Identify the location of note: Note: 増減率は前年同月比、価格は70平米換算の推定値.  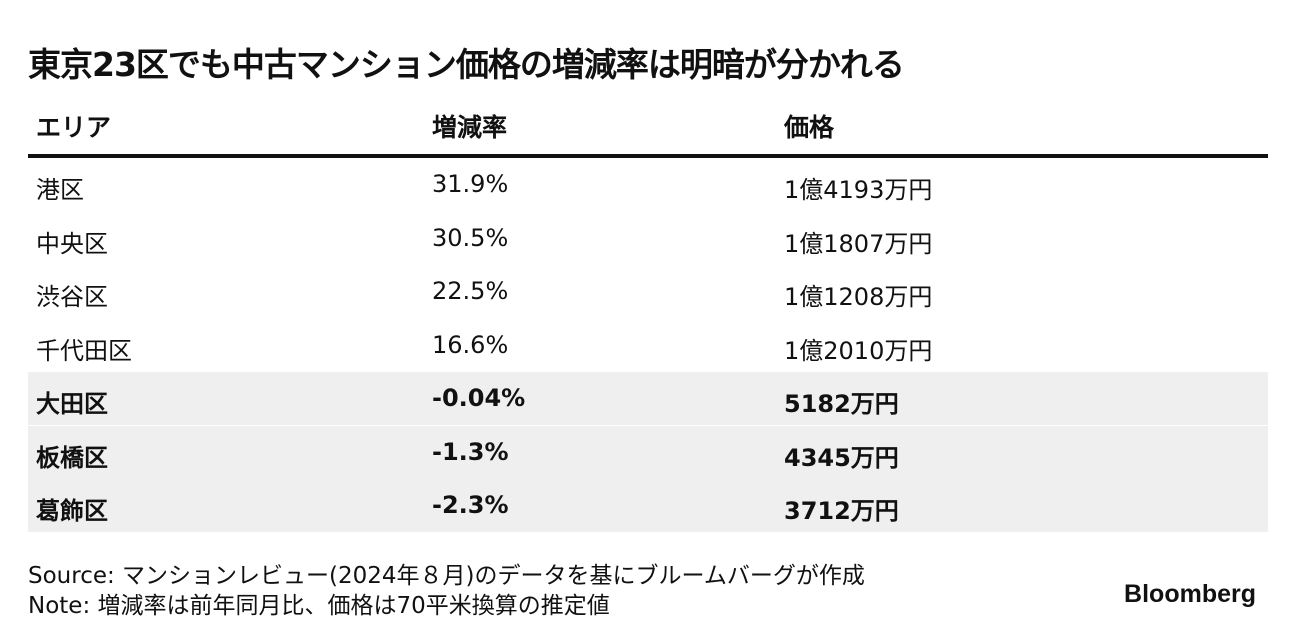
(319, 606).